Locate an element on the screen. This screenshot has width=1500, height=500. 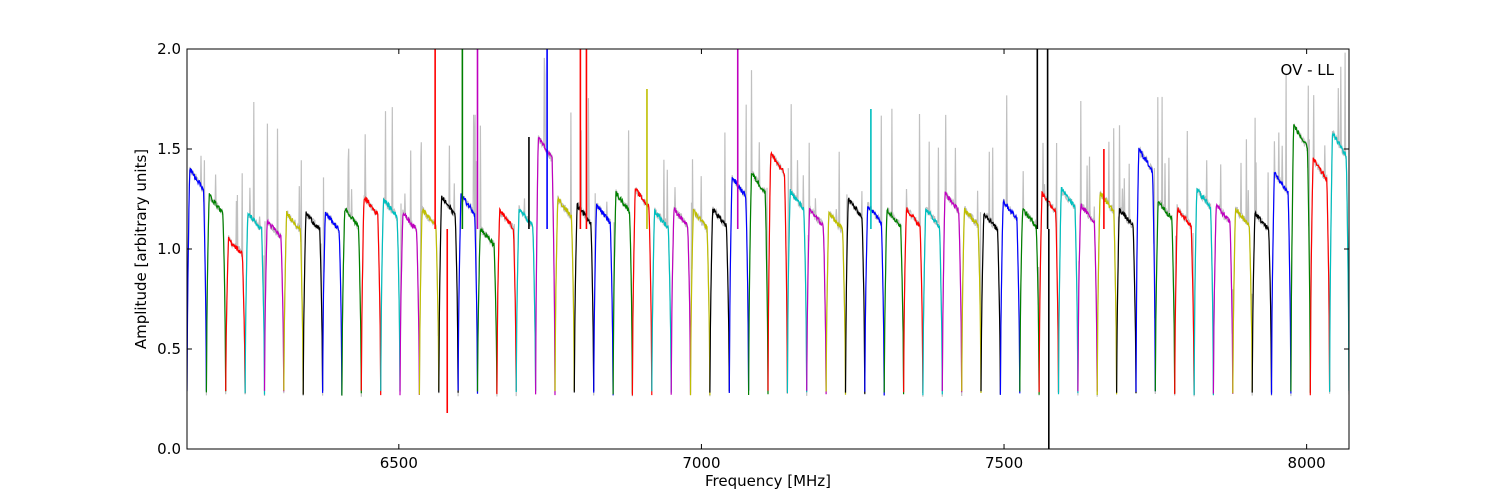
x-tick-label: 8000 is located at coordinates (1307, 463).